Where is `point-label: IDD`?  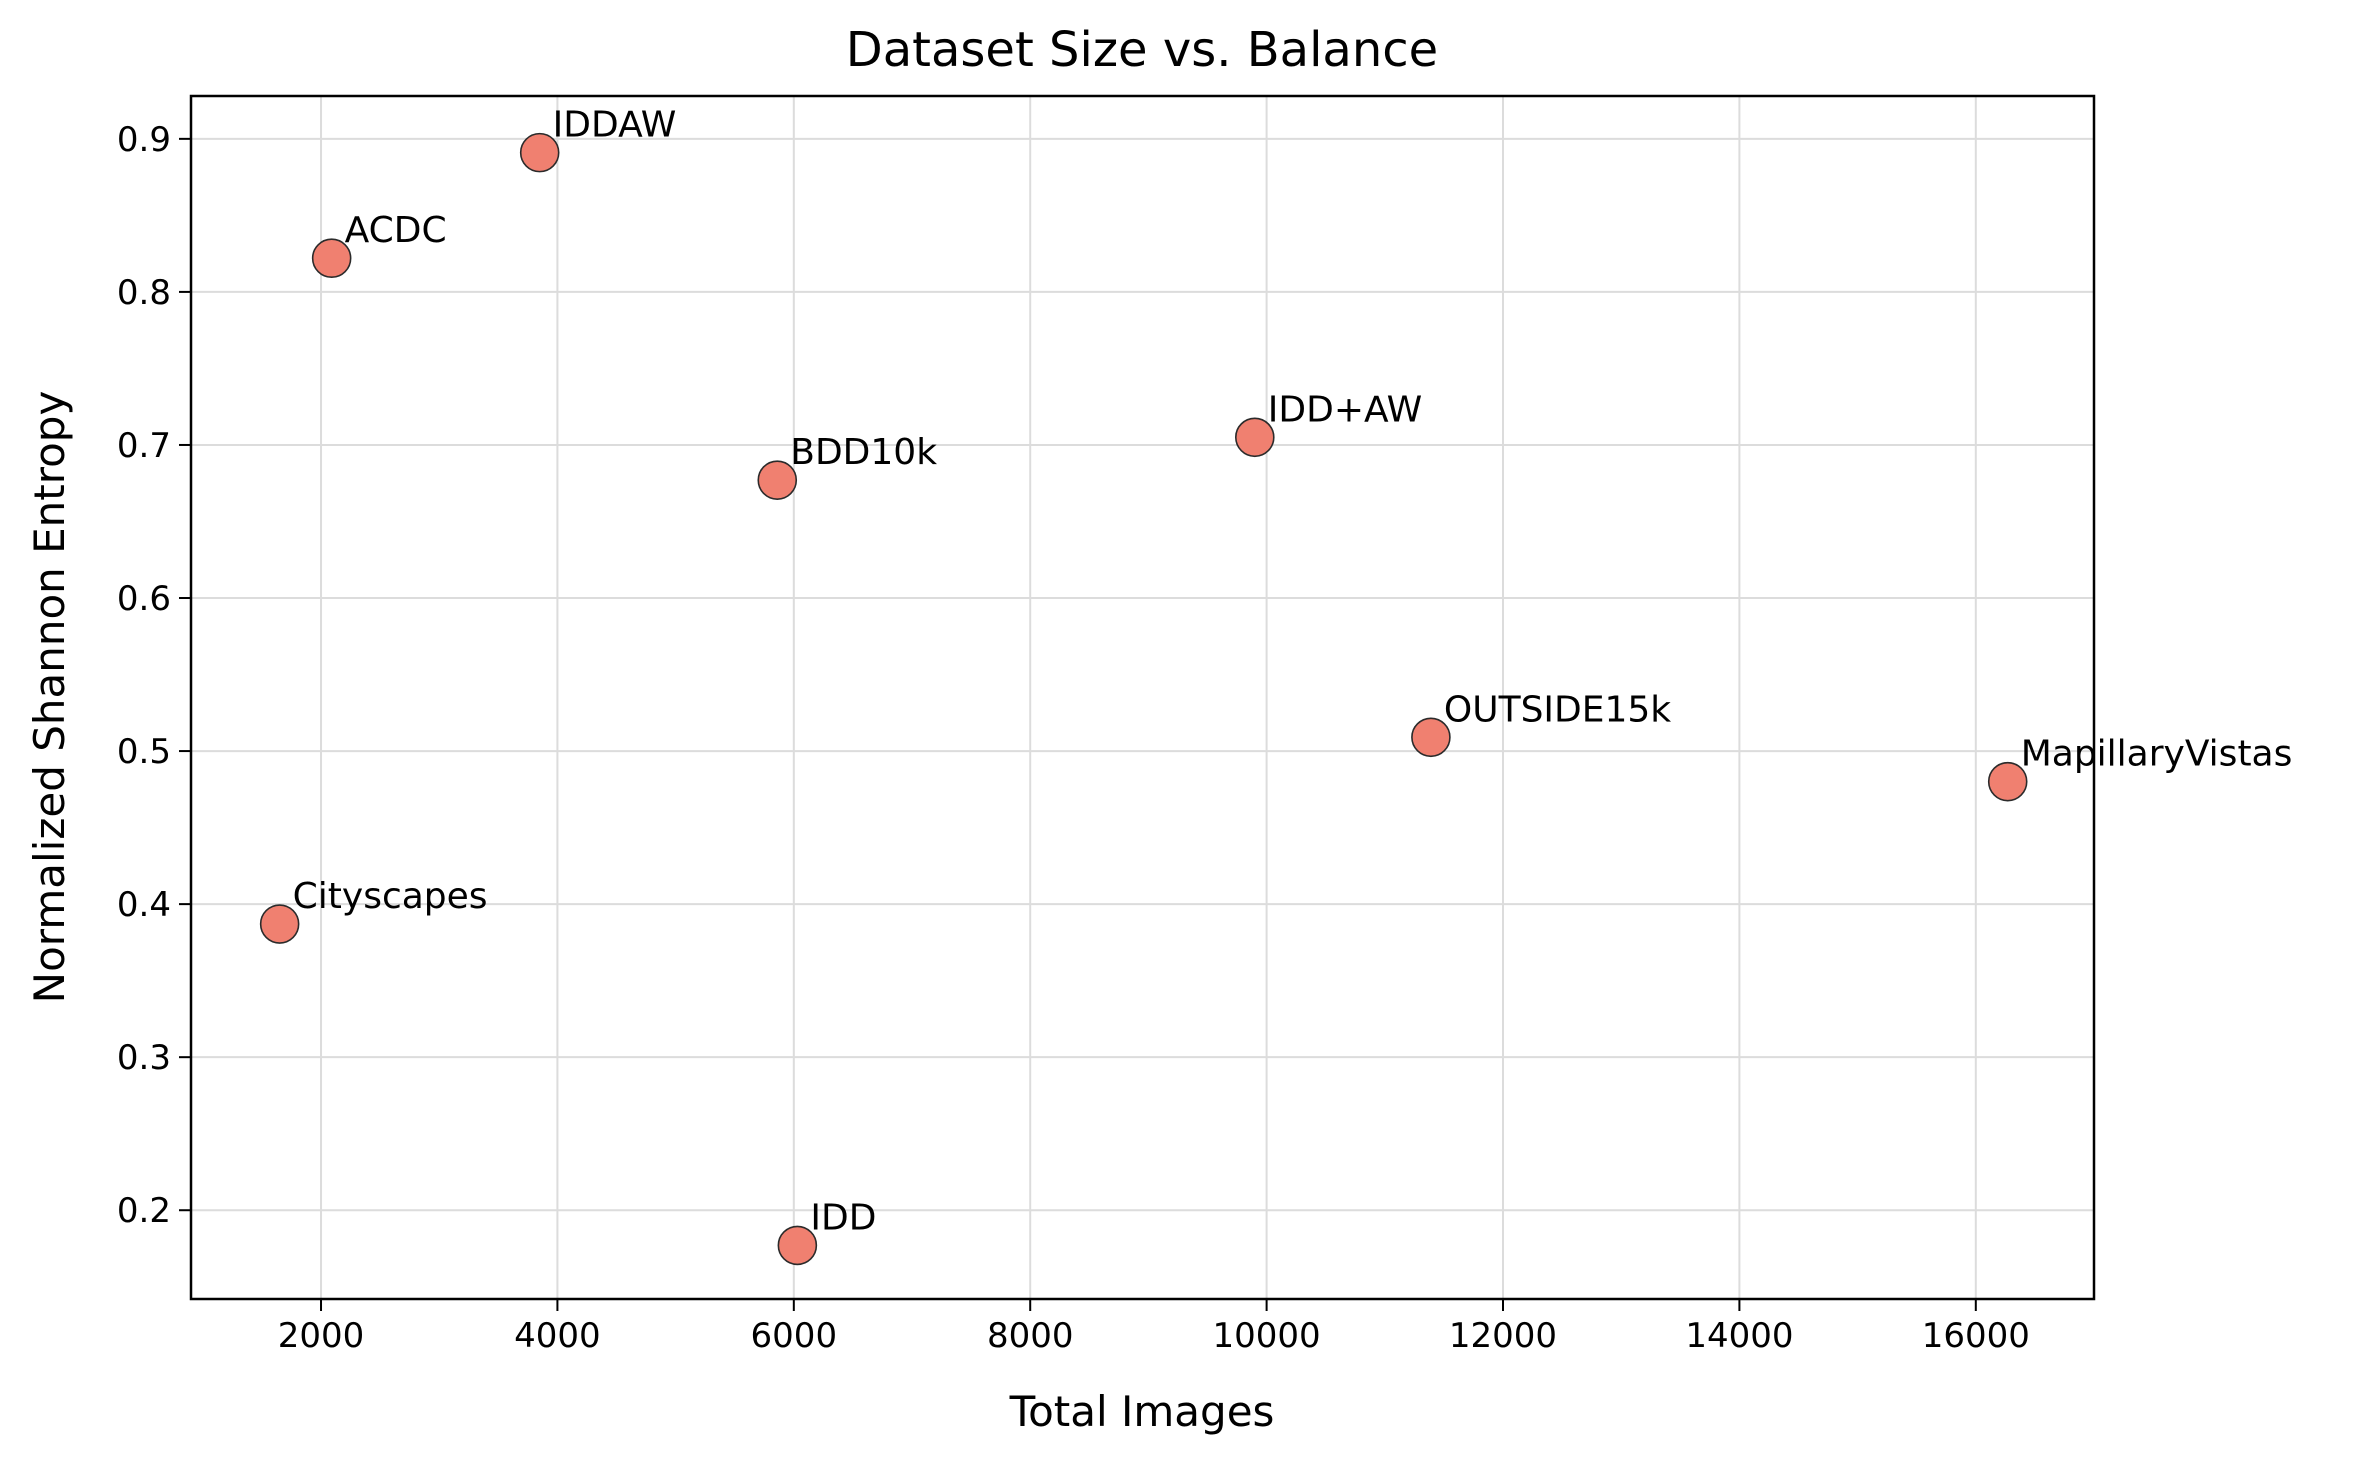 point-label: IDD is located at coordinates (843, 1217).